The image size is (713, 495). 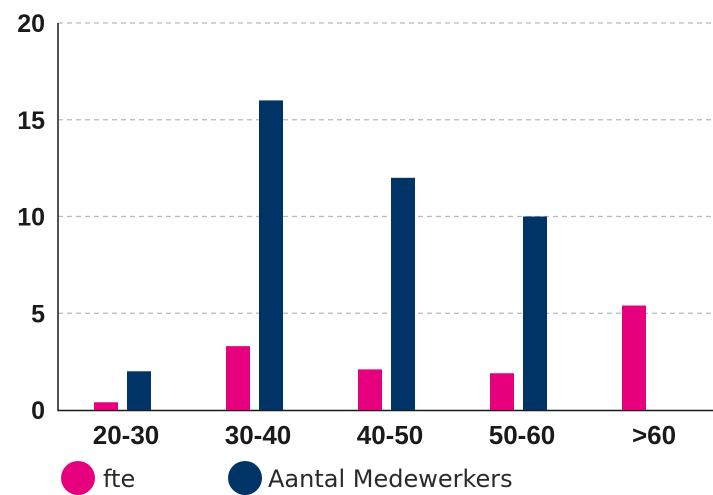 What do you see at coordinates (139, 390) in the screenshot?
I see `bar-aantal-medewerkers-2030` at bounding box center [139, 390].